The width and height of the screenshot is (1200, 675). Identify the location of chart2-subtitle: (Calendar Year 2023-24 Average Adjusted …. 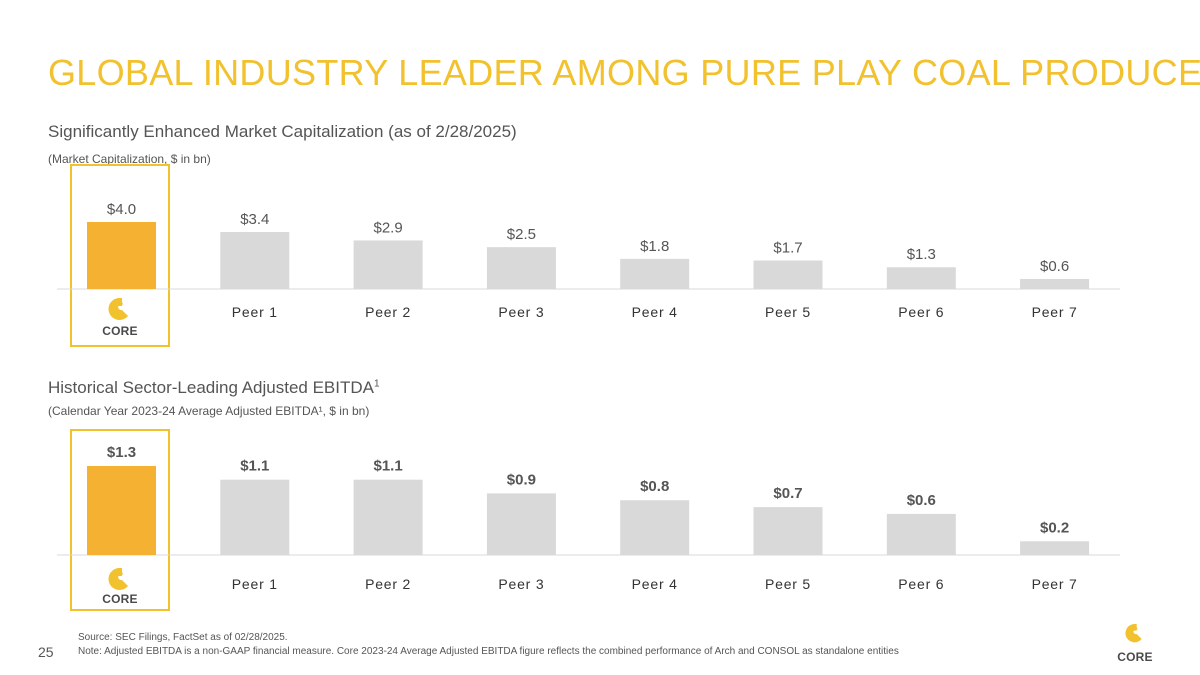
(209, 411).